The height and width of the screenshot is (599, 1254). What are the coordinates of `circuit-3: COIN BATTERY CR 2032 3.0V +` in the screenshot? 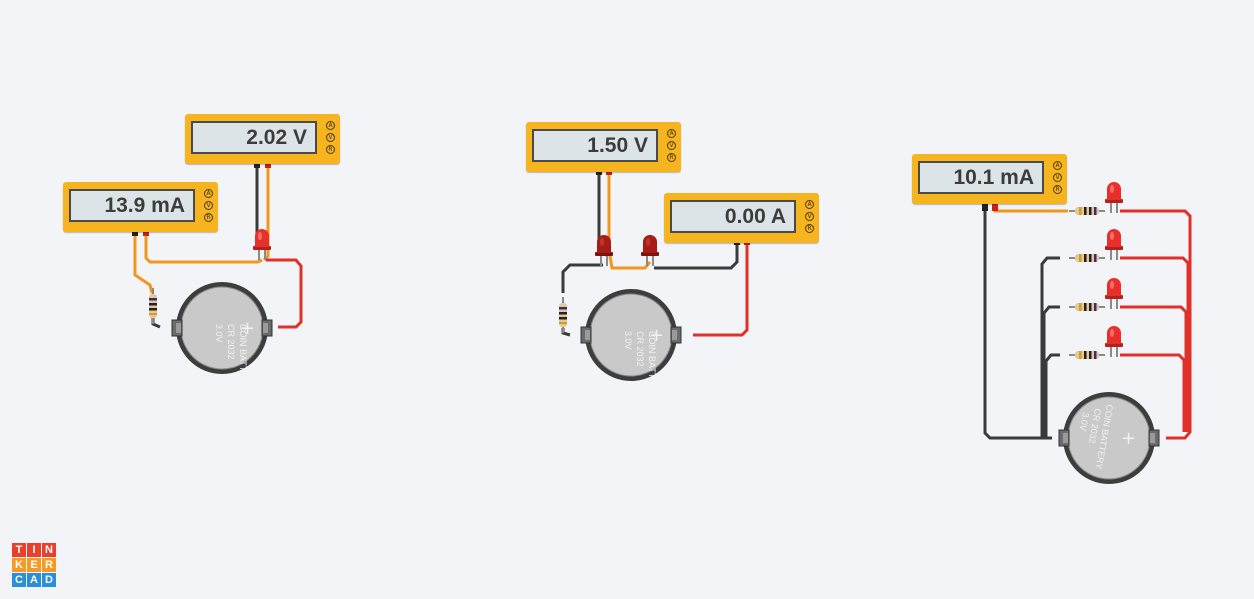 It's located at (1087, 333).